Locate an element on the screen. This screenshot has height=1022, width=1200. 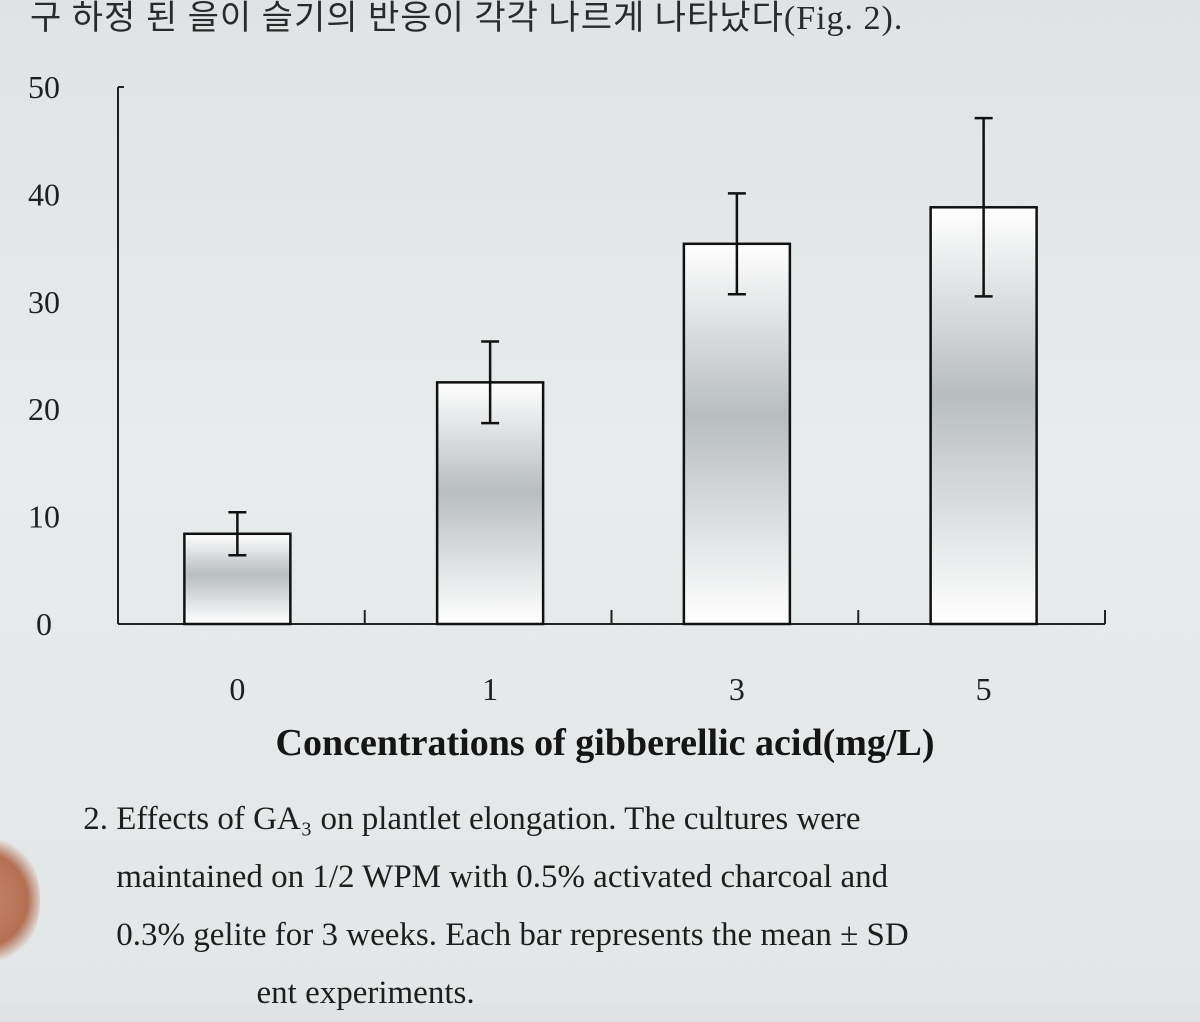
y-tick-label: 40 is located at coordinates (44, 194).